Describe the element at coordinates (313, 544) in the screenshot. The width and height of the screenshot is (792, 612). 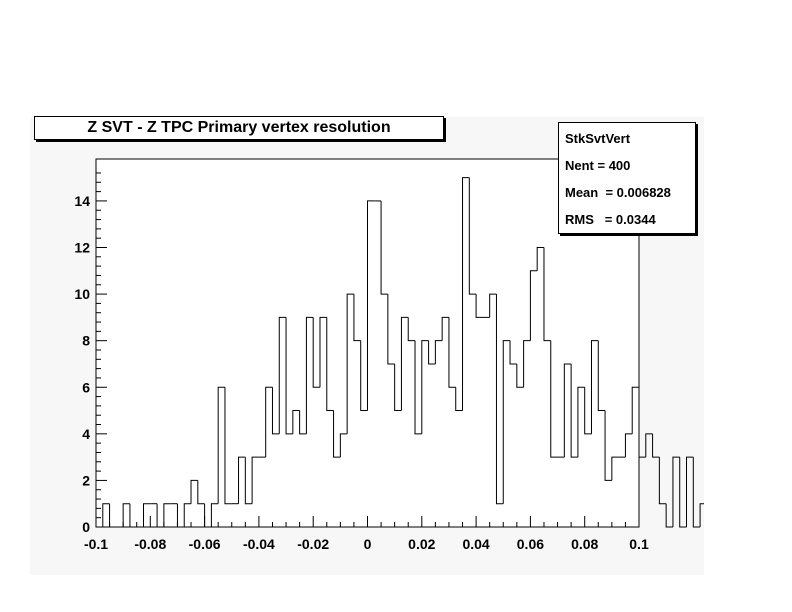
I see `x-tick-label: -0.02` at that location.